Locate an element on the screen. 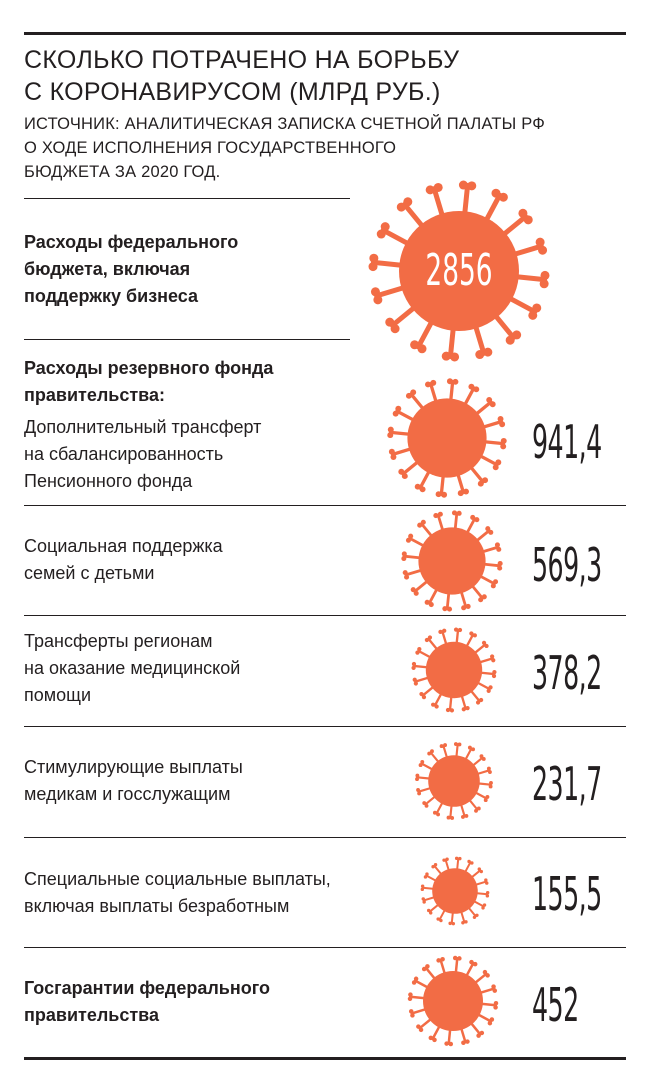 Image resolution: width=648 pixels, height=1090 pixels. title-line-2: с коронавирусом (млрд руб.) is located at coordinates (232, 92).